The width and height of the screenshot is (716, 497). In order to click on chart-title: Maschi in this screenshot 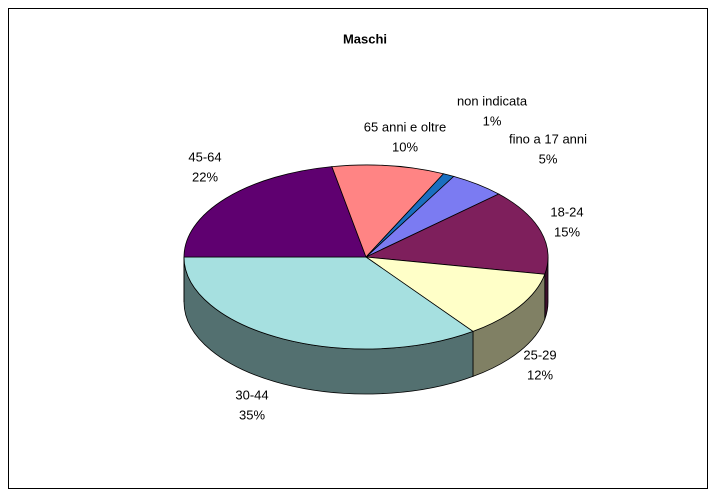, I will do `click(365, 38)`.